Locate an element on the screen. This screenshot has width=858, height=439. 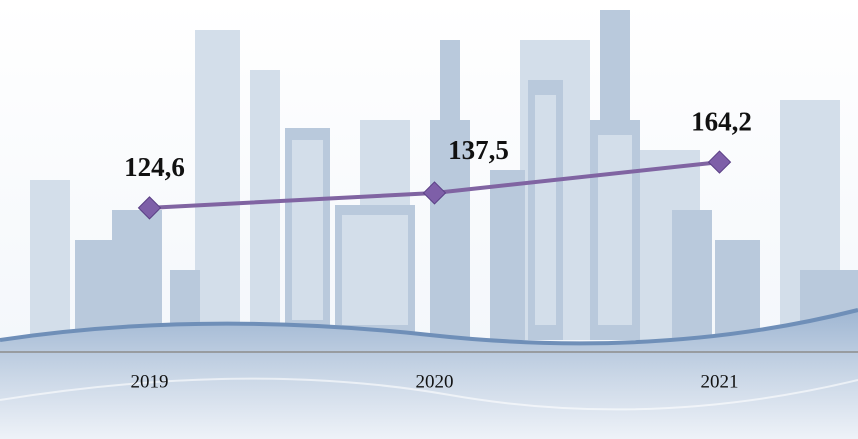
data-label: 137,5 is located at coordinates (478, 150).